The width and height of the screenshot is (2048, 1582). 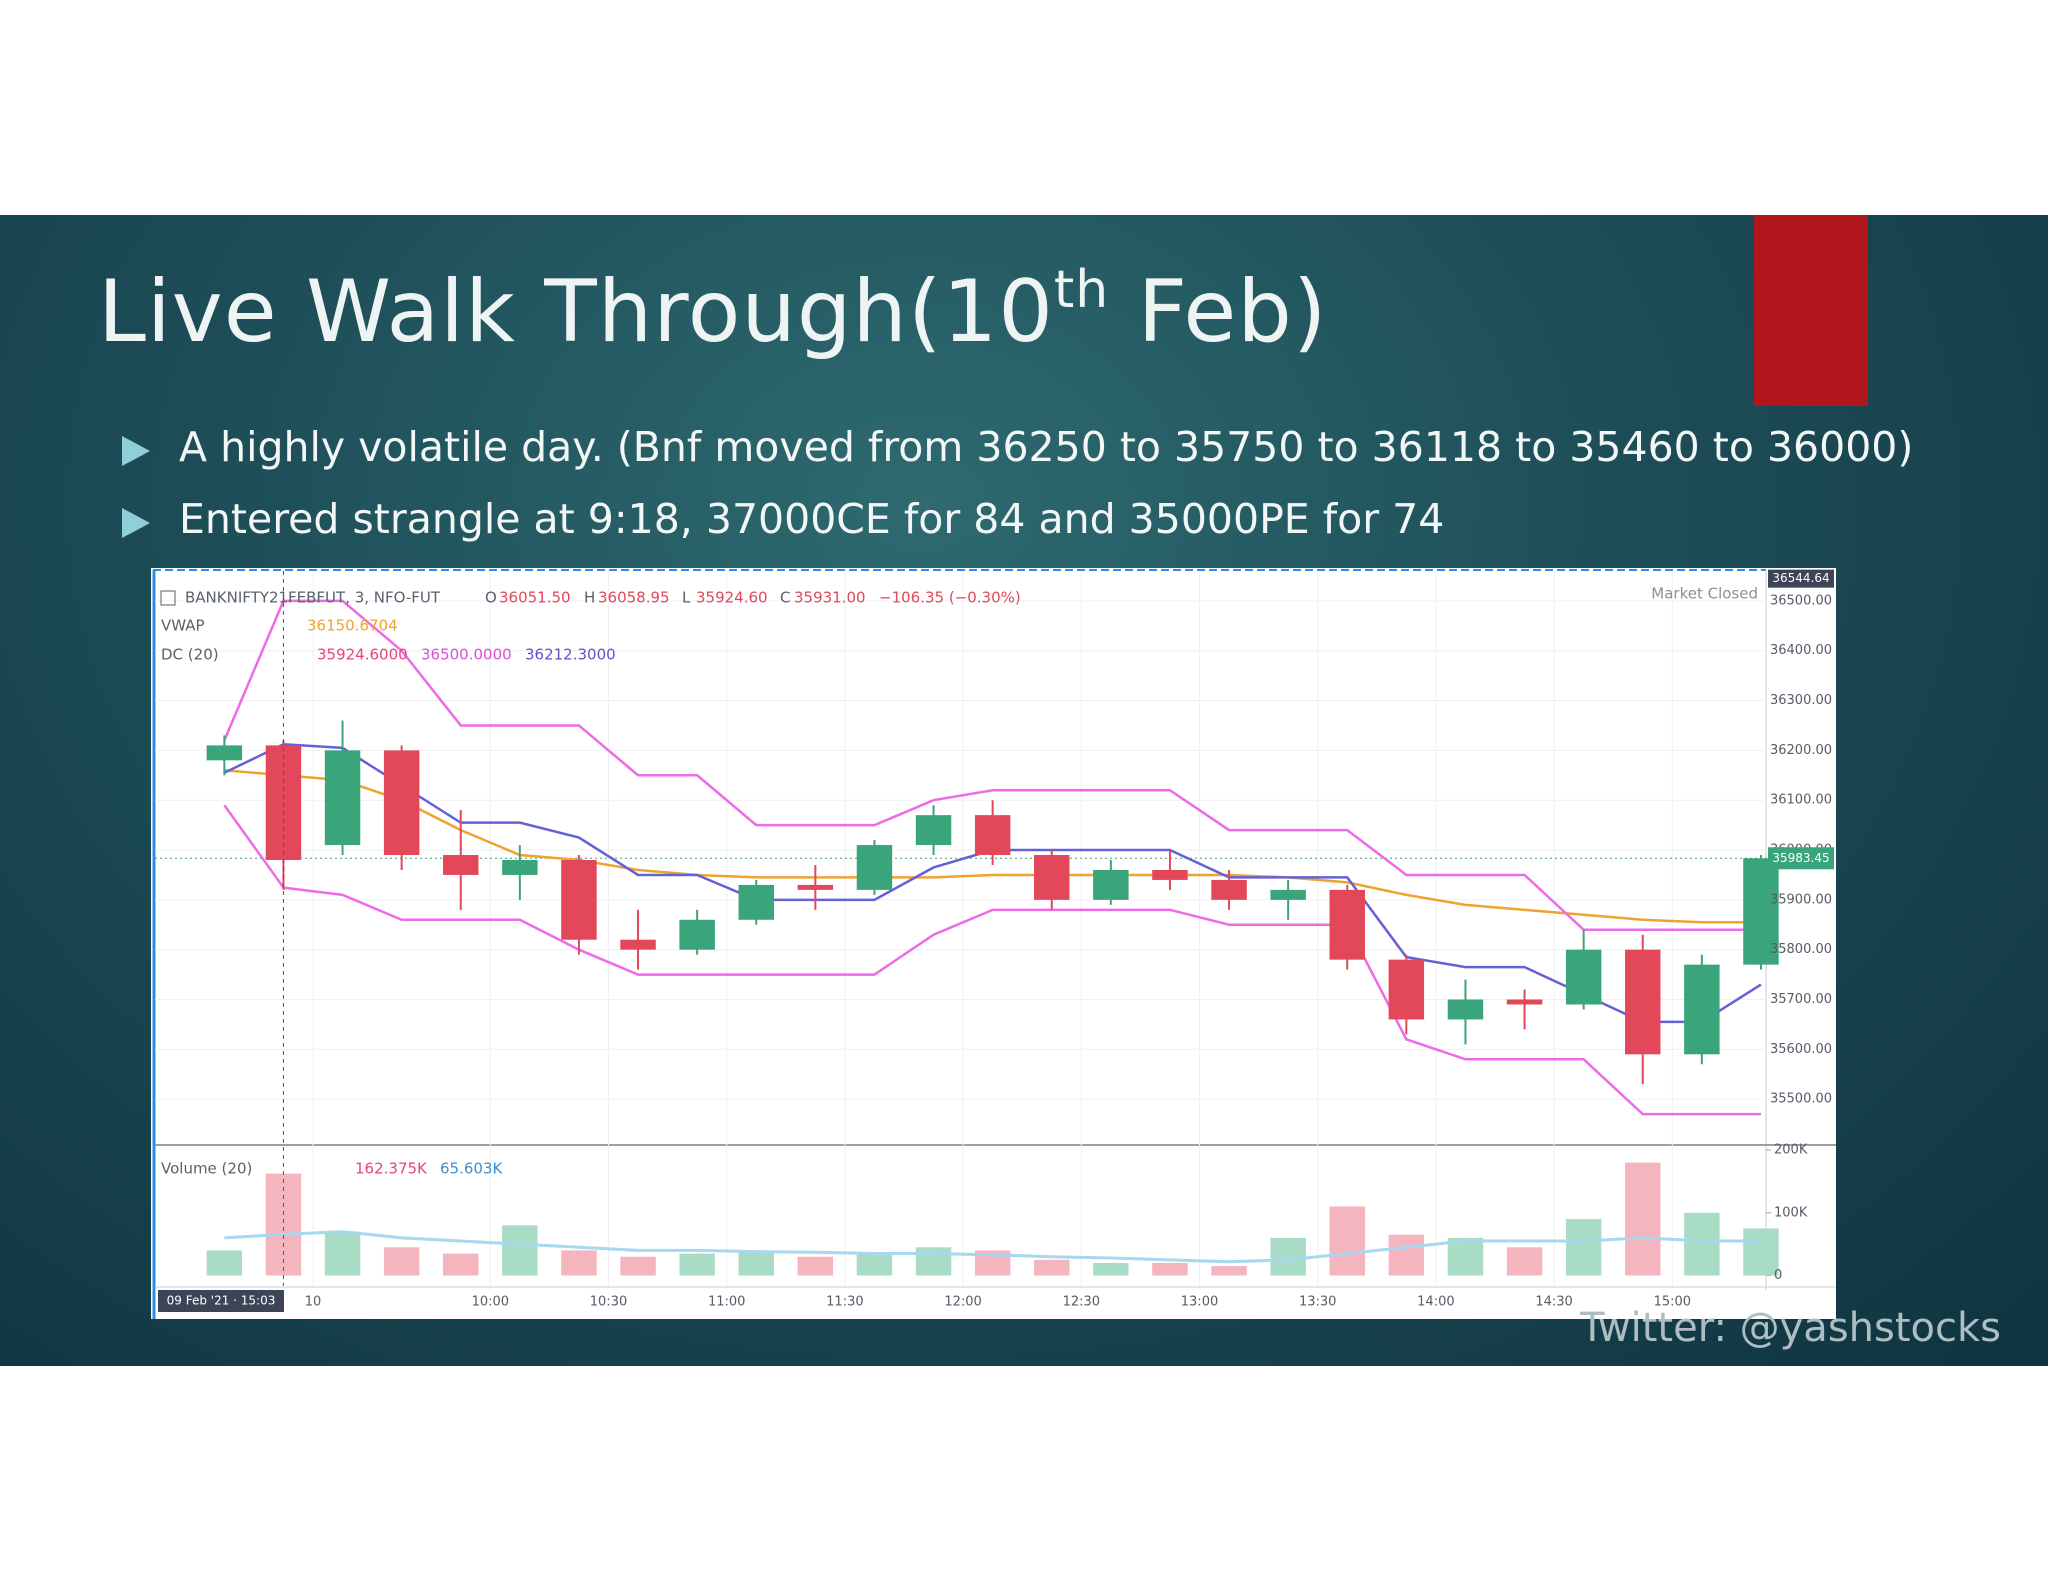 I want to click on crosshair-label: 09 Feb '21 · 15:03, so click(x=221, y=1301).